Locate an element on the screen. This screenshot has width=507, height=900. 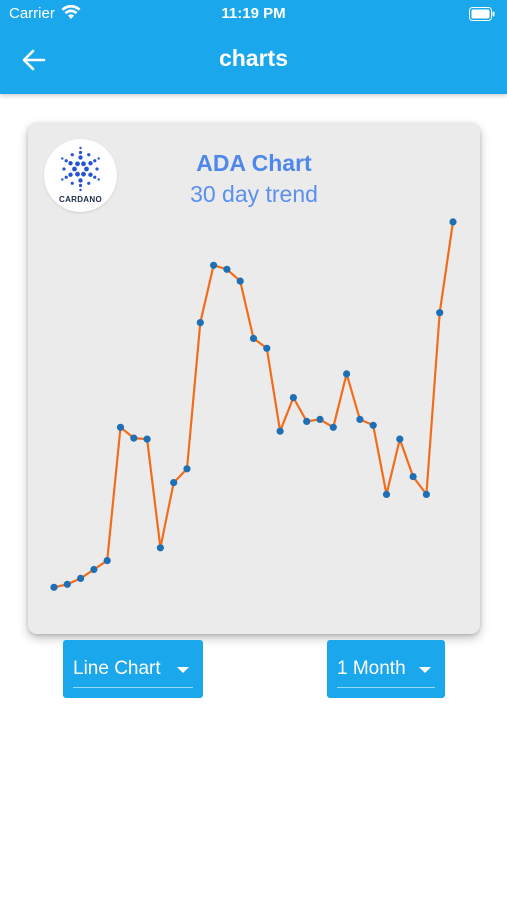
status-bar: Carrier 11:19 PM is located at coordinates (253, 14).